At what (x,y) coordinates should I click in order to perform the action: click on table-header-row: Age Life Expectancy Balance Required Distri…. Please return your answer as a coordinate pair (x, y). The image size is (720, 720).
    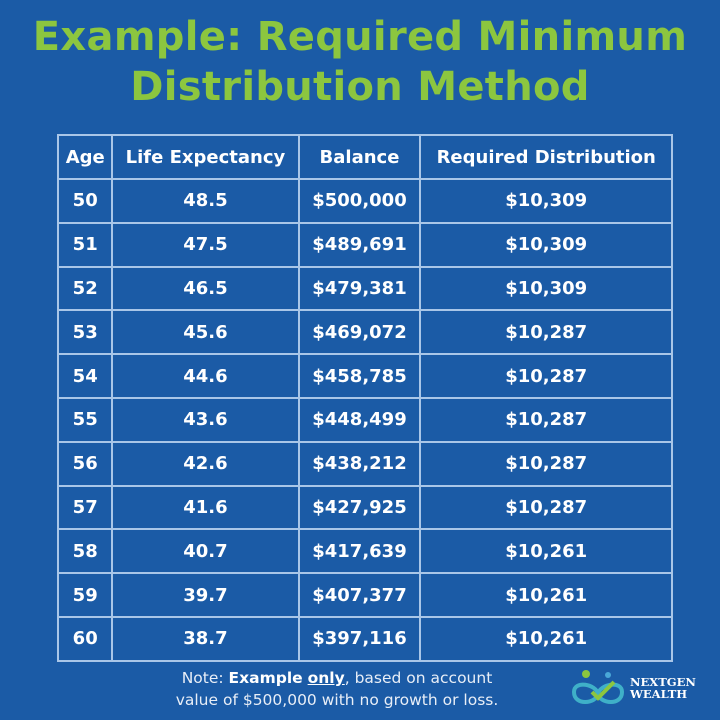
    Looking at the image, I should click on (364, 157).